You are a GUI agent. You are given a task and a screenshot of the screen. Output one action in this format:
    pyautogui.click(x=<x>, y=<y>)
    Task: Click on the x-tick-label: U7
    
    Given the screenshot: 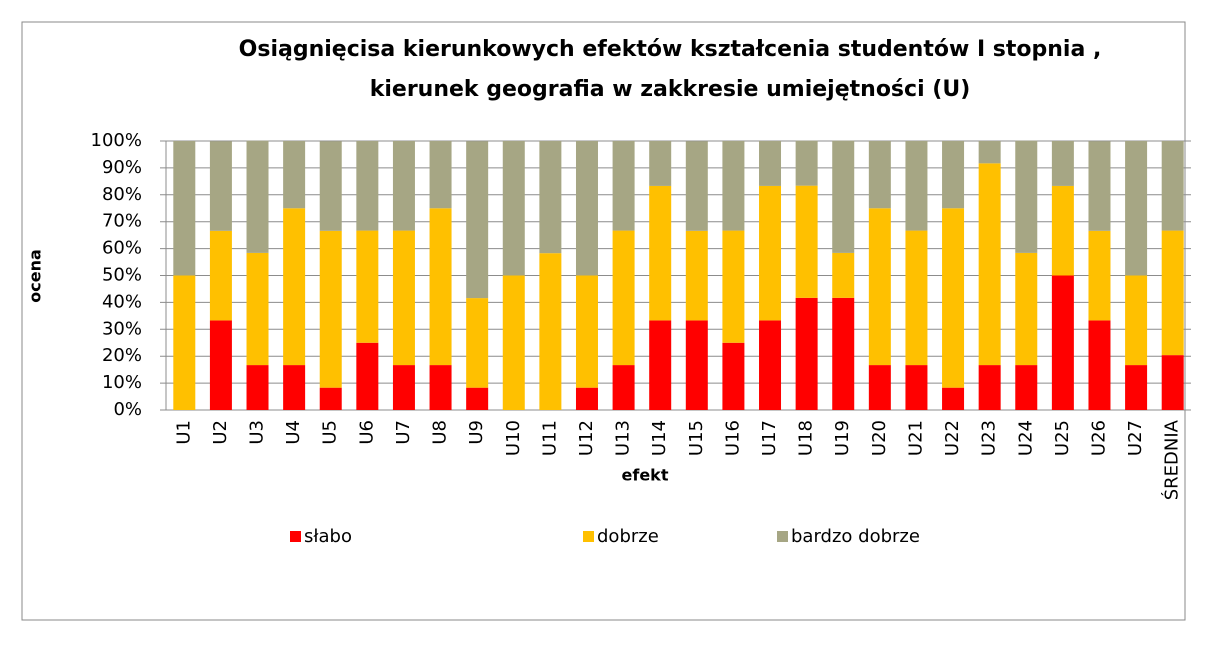 What is the action you would take?
    pyautogui.click(x=403, y=432)
    